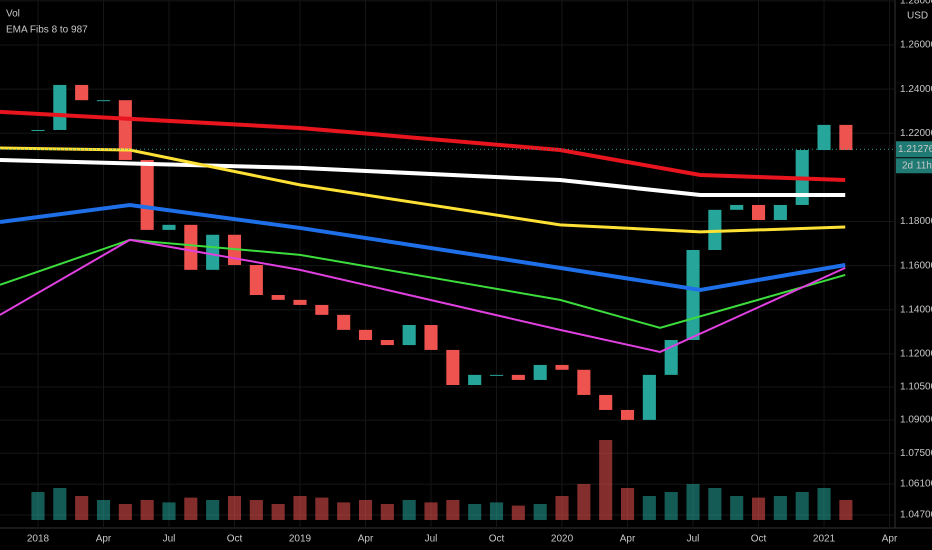  I want to click on currency: USD, so click(917, 16).